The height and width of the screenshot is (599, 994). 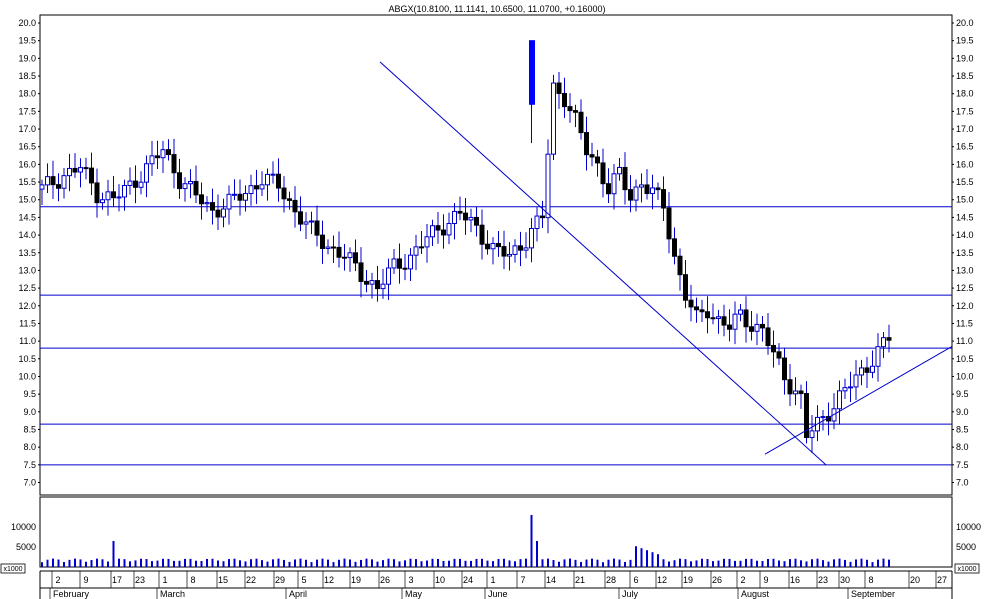 I want to click on price-tick-label-left: 10.5, so click(x=27, y=359).